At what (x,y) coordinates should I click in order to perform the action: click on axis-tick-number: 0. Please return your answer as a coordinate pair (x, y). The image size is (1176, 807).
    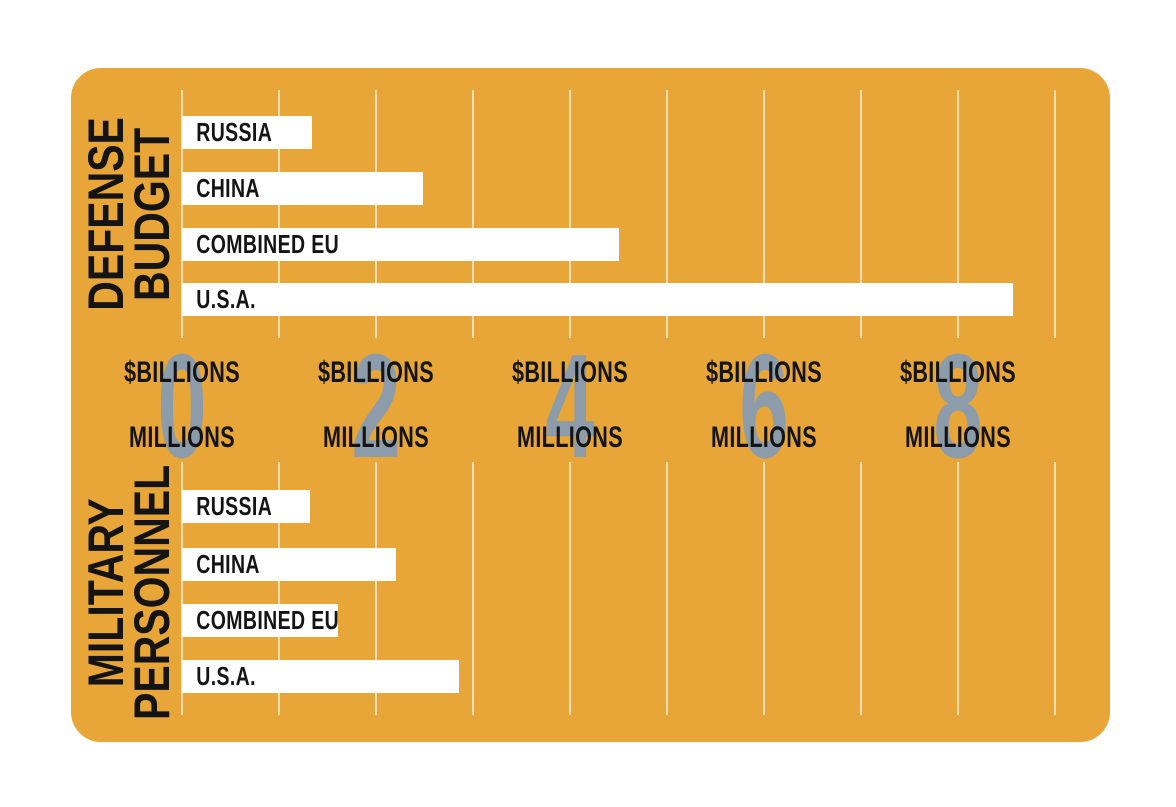
    Looking at the image, I should click on (182, 406).